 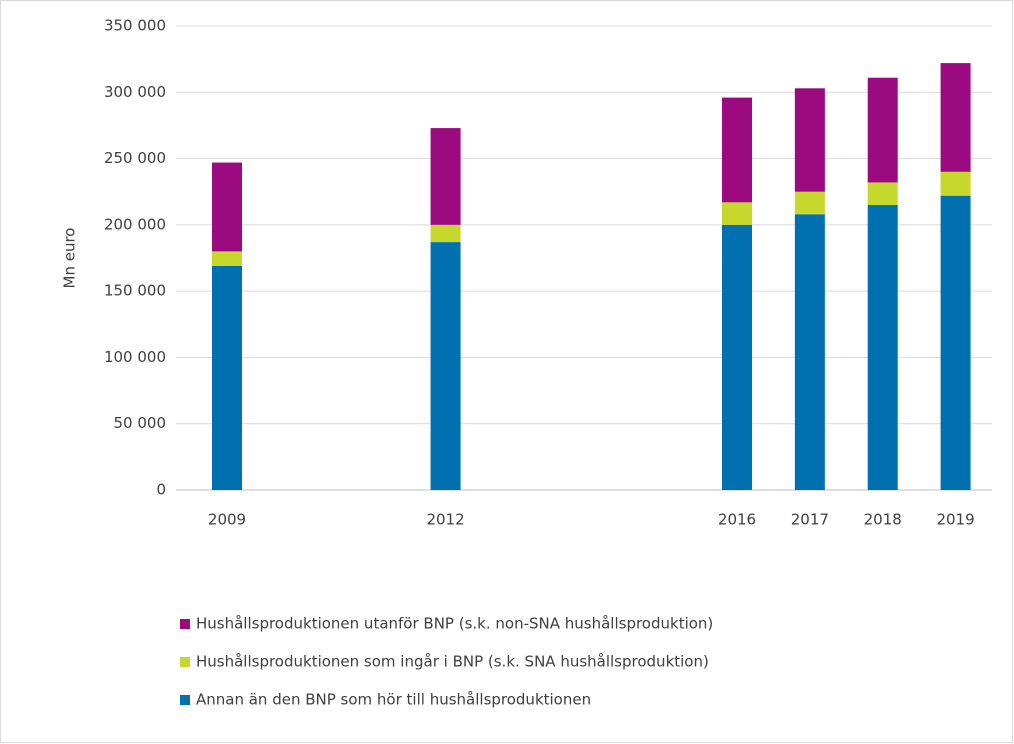 I want to click on y-tick-label: 250 000, so click(x=135, y=158).